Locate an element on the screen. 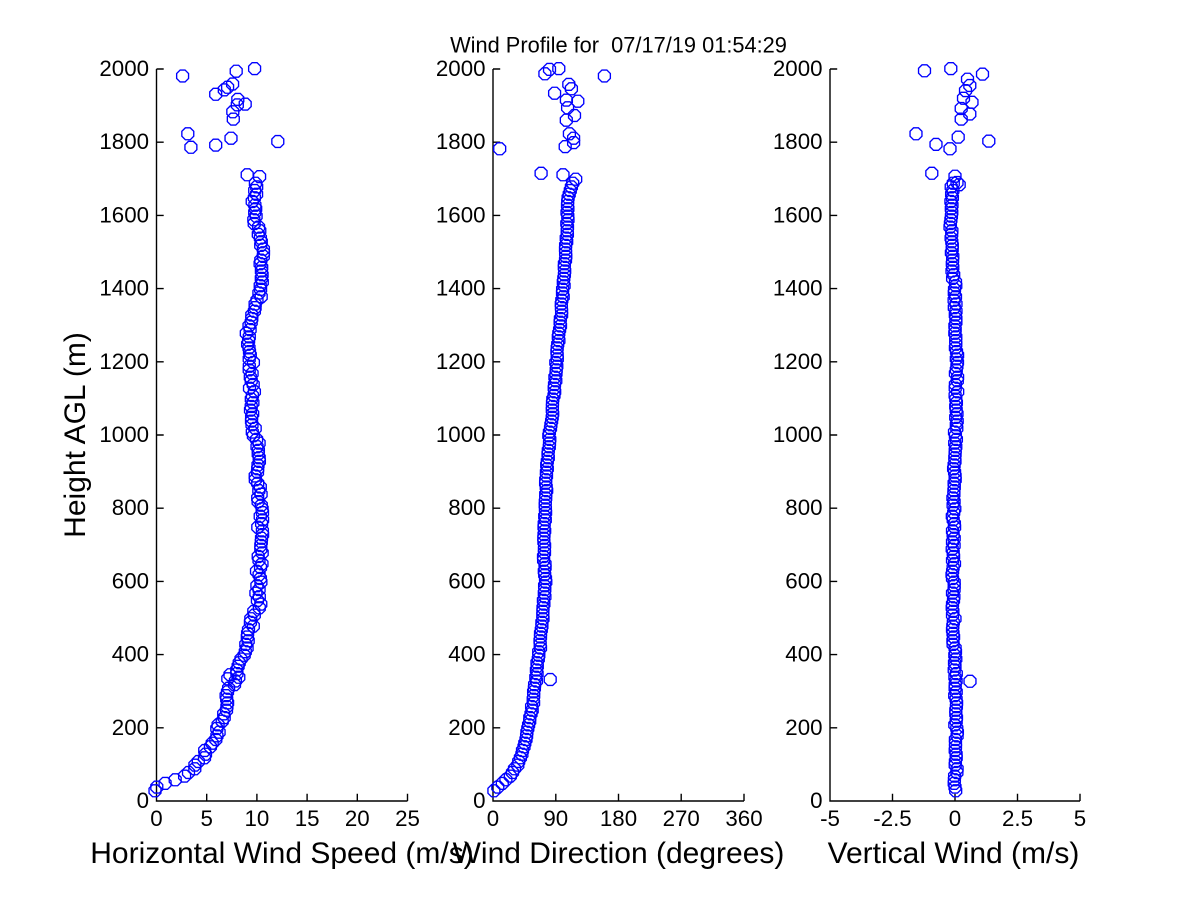  svg-text: 25 is located at coordinates (407, 818).